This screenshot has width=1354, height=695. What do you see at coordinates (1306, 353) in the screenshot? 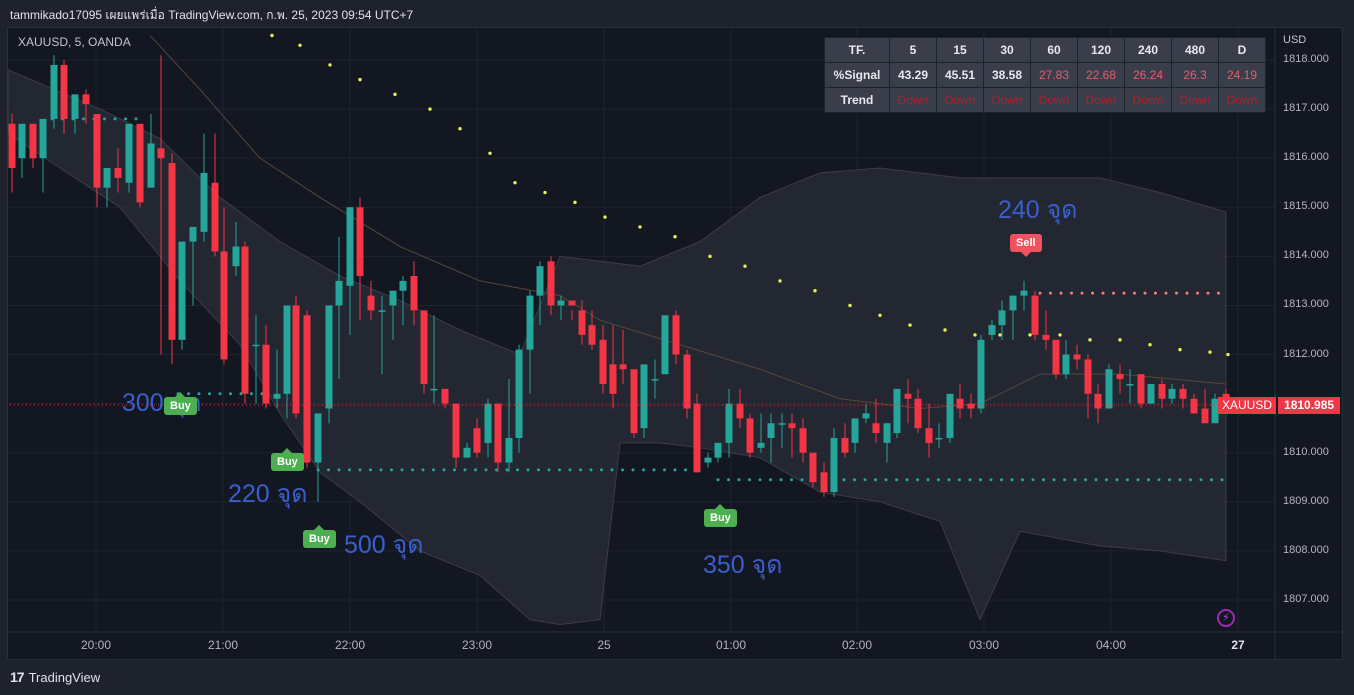
I see `price-tick: 1812.000` at bounding box center [1306, 353].